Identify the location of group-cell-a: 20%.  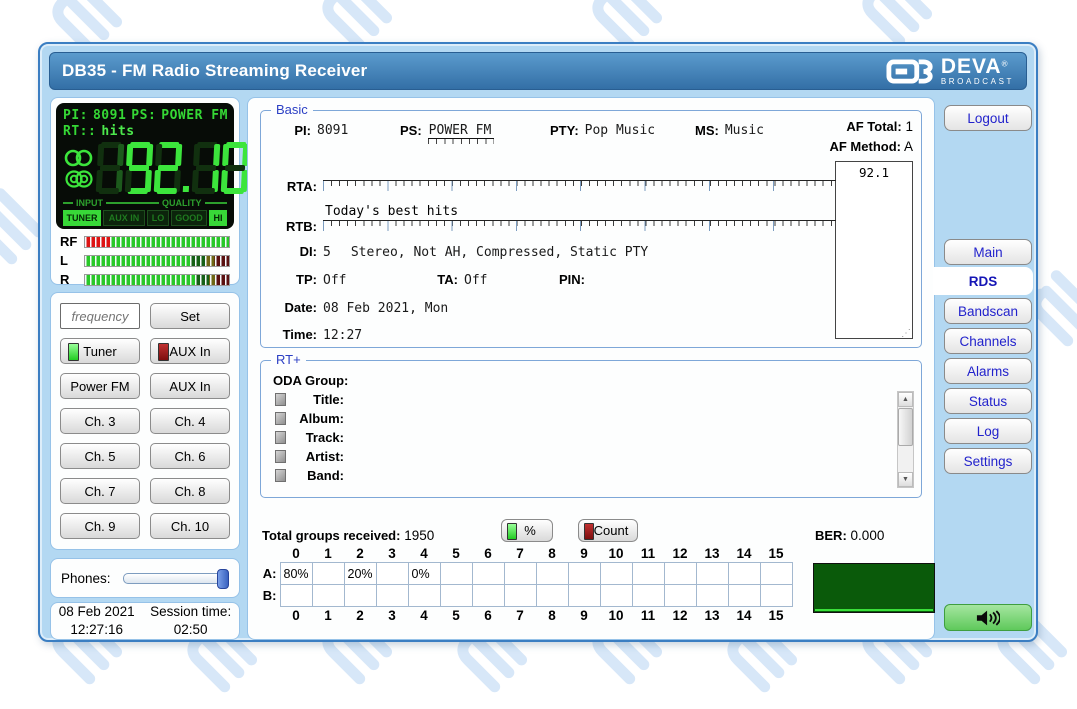
(360, 574).